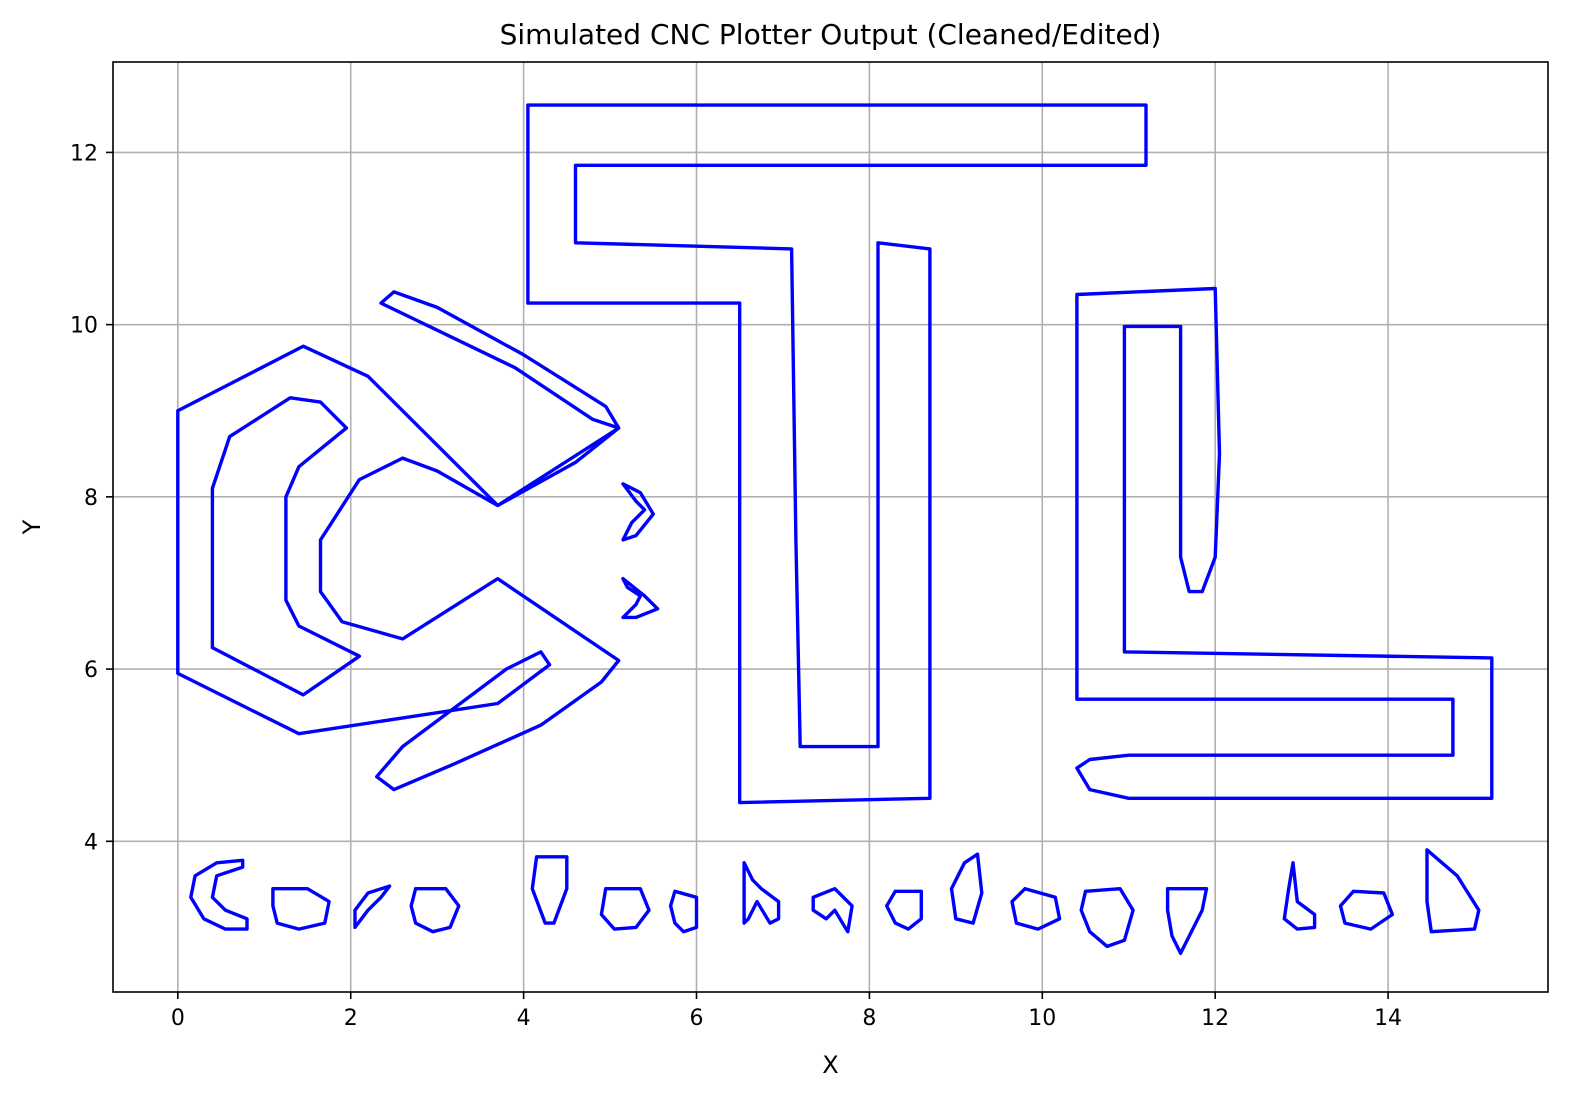 This screenshot has height=1107, width=1580. What do you see at coordinates (84, 153) in the screenshot?
I see `y-tick-label: 12` at bounding box center [84, 153].